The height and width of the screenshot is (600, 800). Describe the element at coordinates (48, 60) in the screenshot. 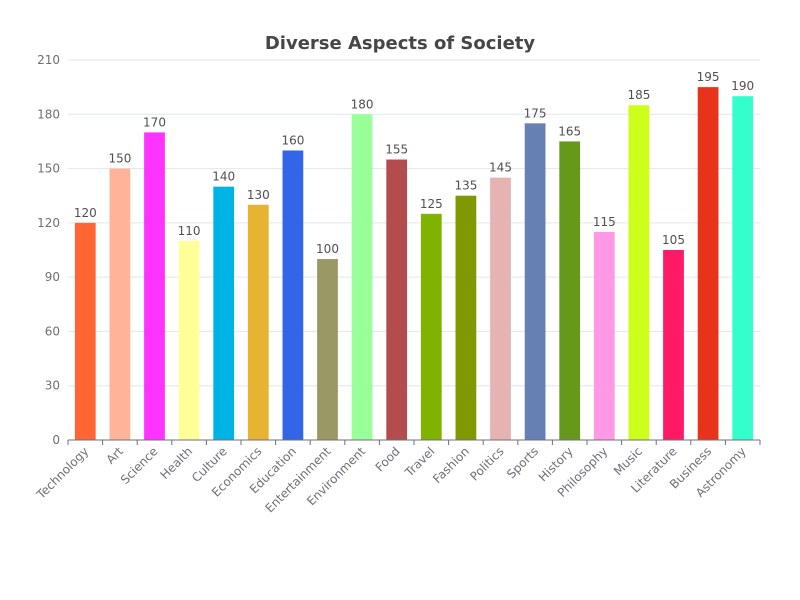

I see `y-tick-label: 210` at that location.